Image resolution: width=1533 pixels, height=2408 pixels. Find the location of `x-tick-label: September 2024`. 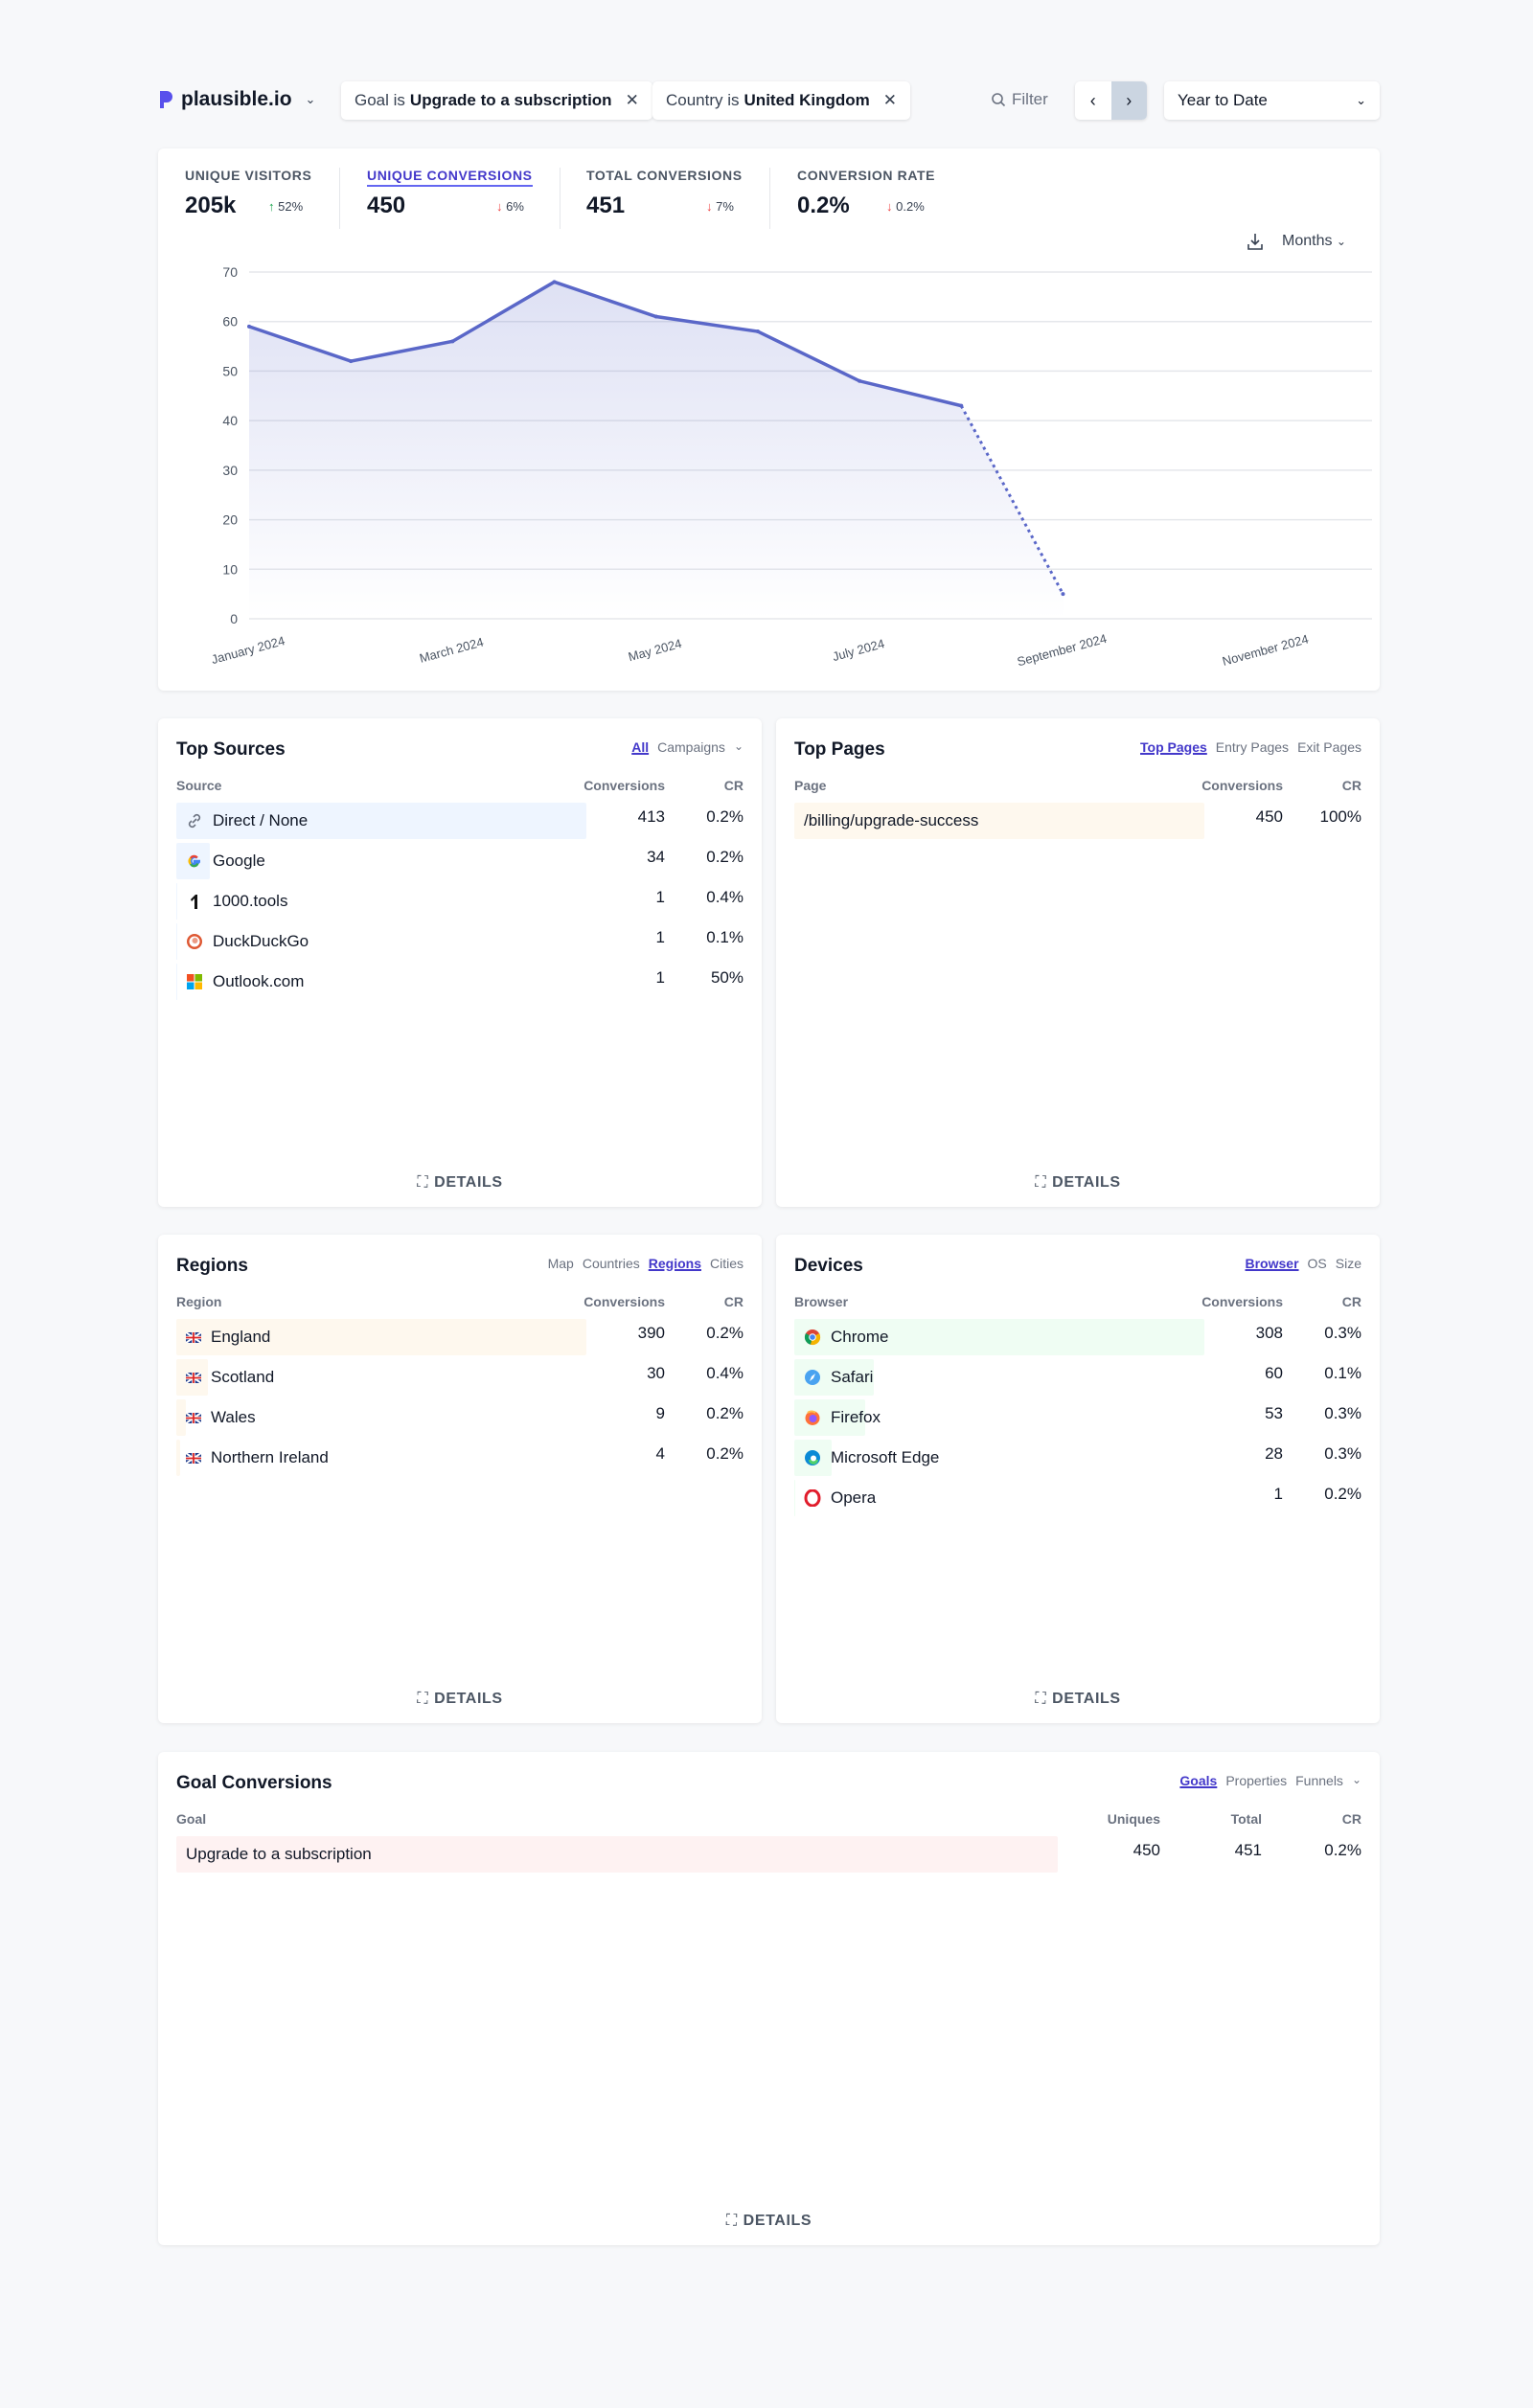

x-tick-label: September 2024 is located at coordinates (1062, 650).